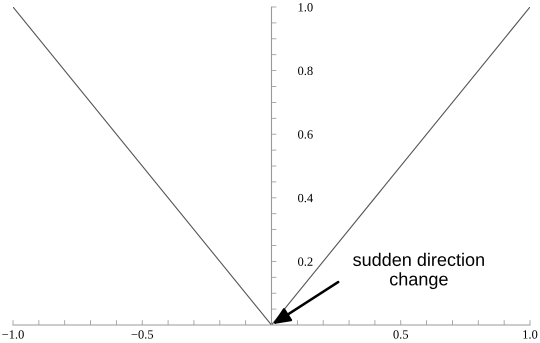  I want to click on y-tick-label: 0.2, so click(305, 261).